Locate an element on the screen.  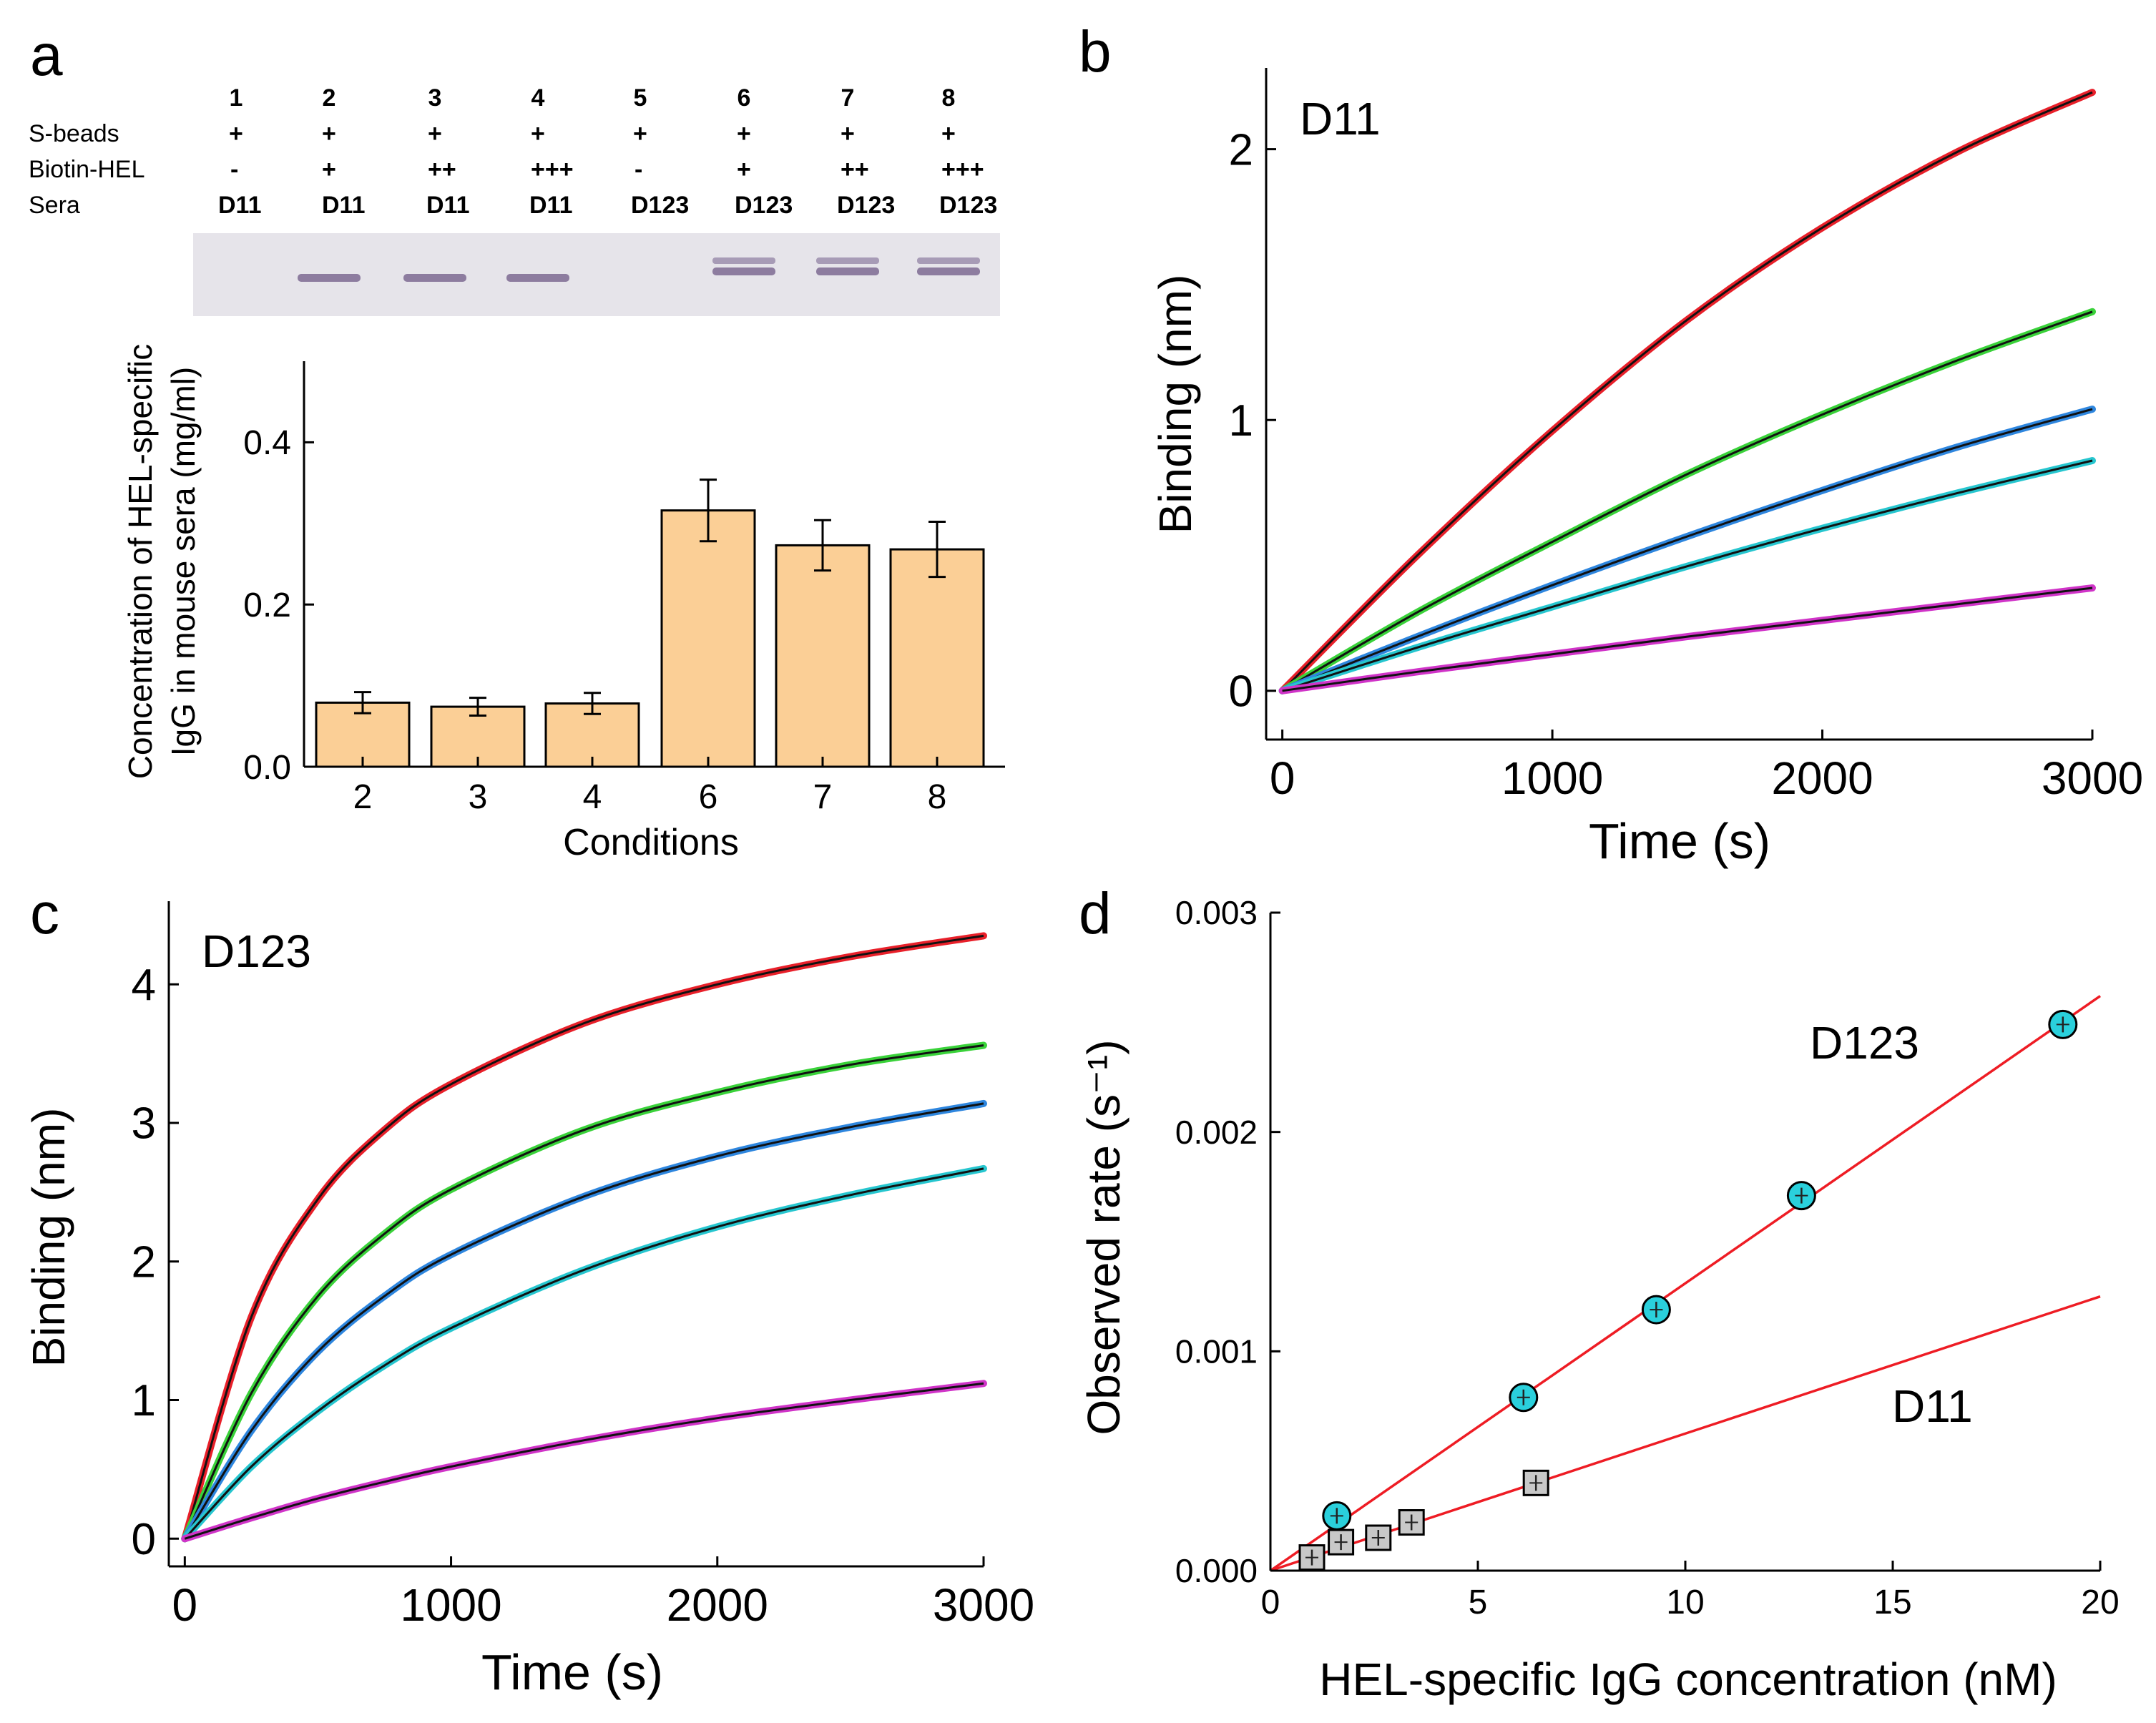
x-tick-label: 3000 is located at coordinates (2092, 778).